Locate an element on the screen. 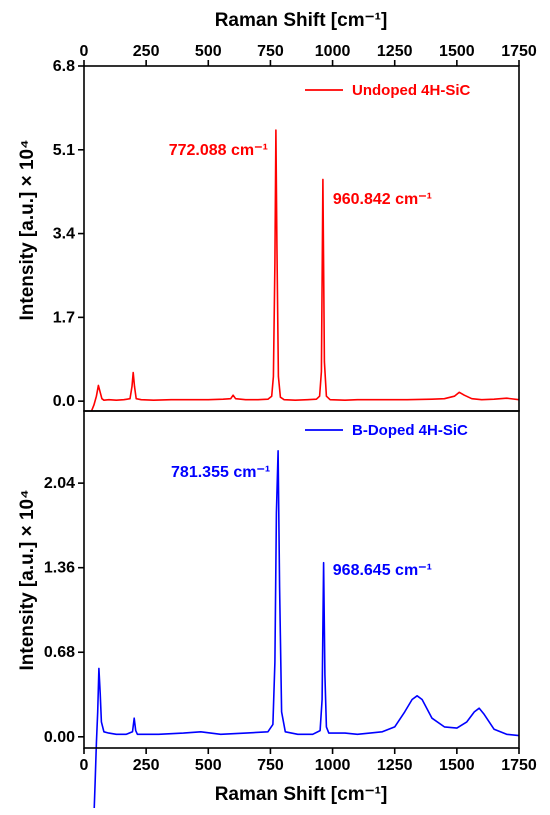  y-tick-label: 1.36 is located at coordinates (59, 568).